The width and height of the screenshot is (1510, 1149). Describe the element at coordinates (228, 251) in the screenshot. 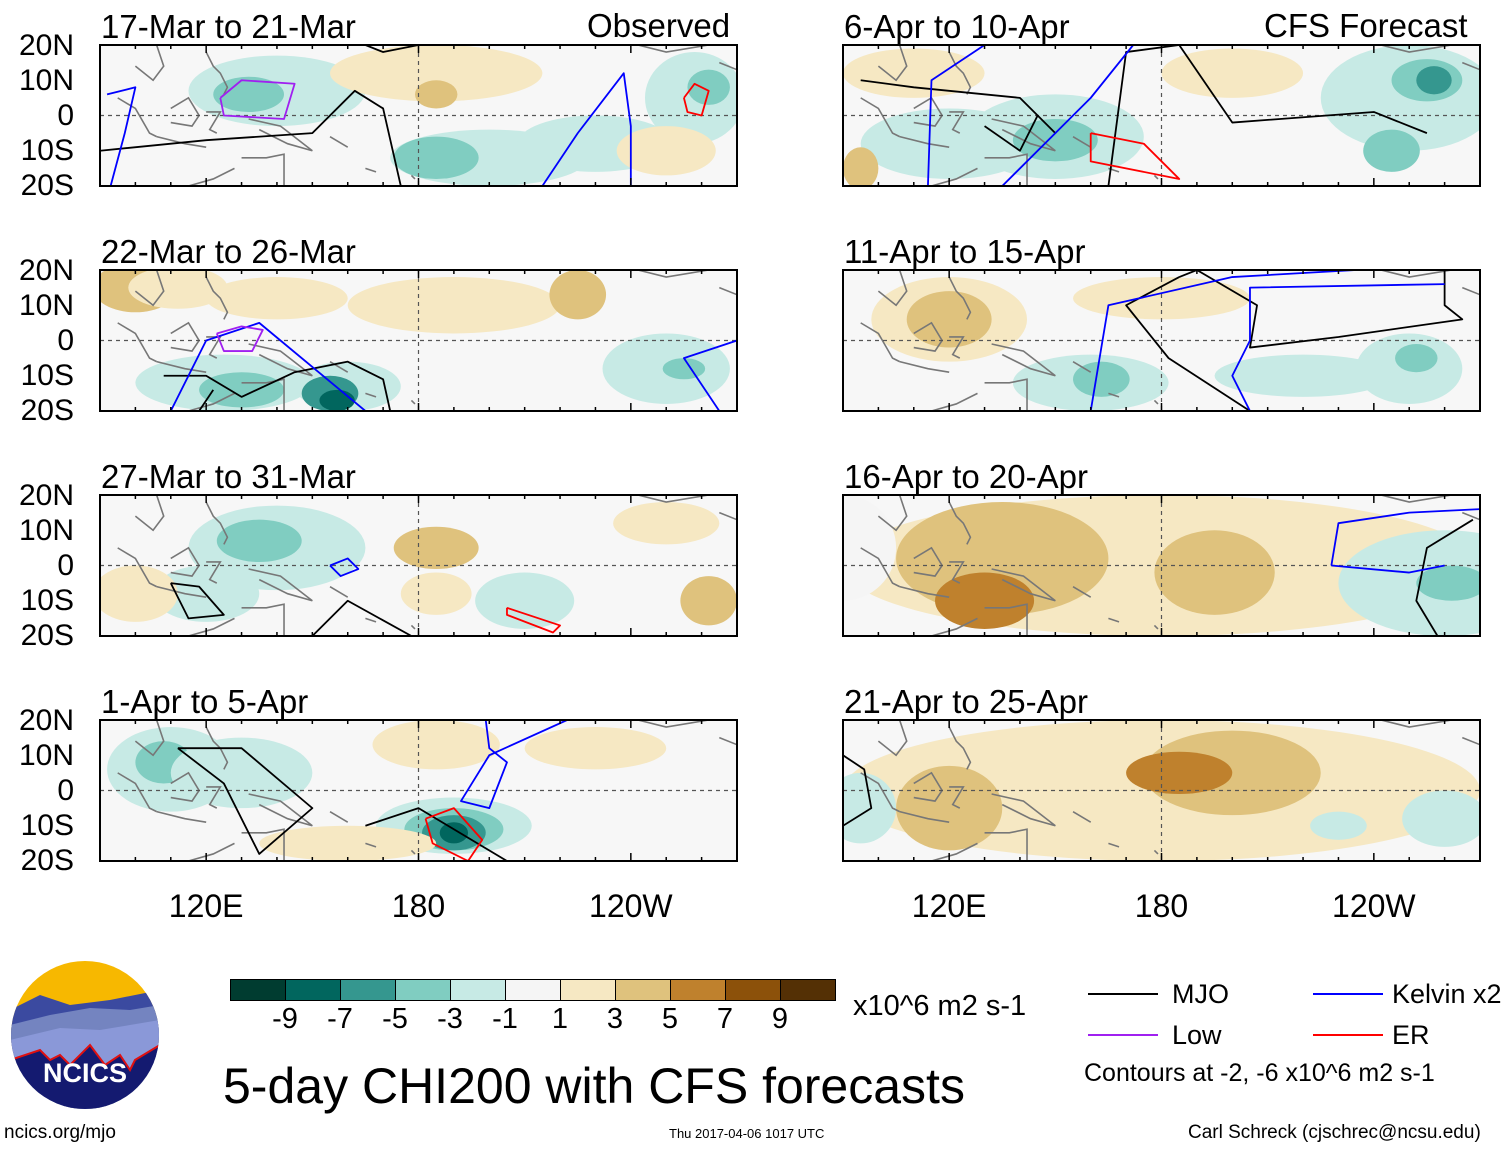

I see `panel-title: 22-Mar to 26-Mar` at that location.